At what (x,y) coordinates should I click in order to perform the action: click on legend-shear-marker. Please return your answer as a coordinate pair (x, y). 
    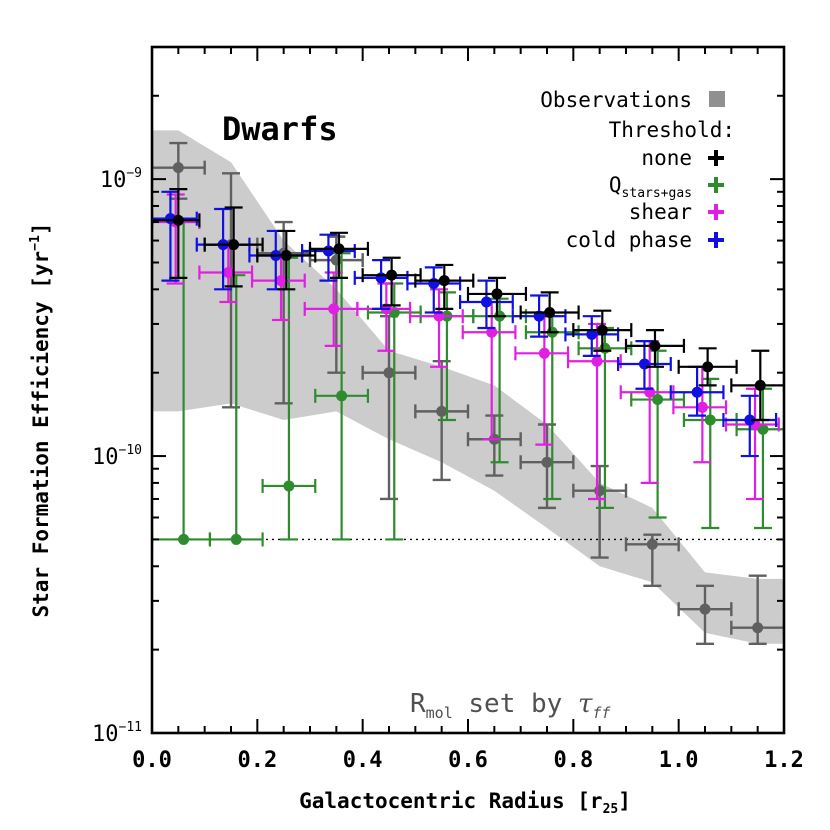
    Looking at the image, I should click on (716, 212).